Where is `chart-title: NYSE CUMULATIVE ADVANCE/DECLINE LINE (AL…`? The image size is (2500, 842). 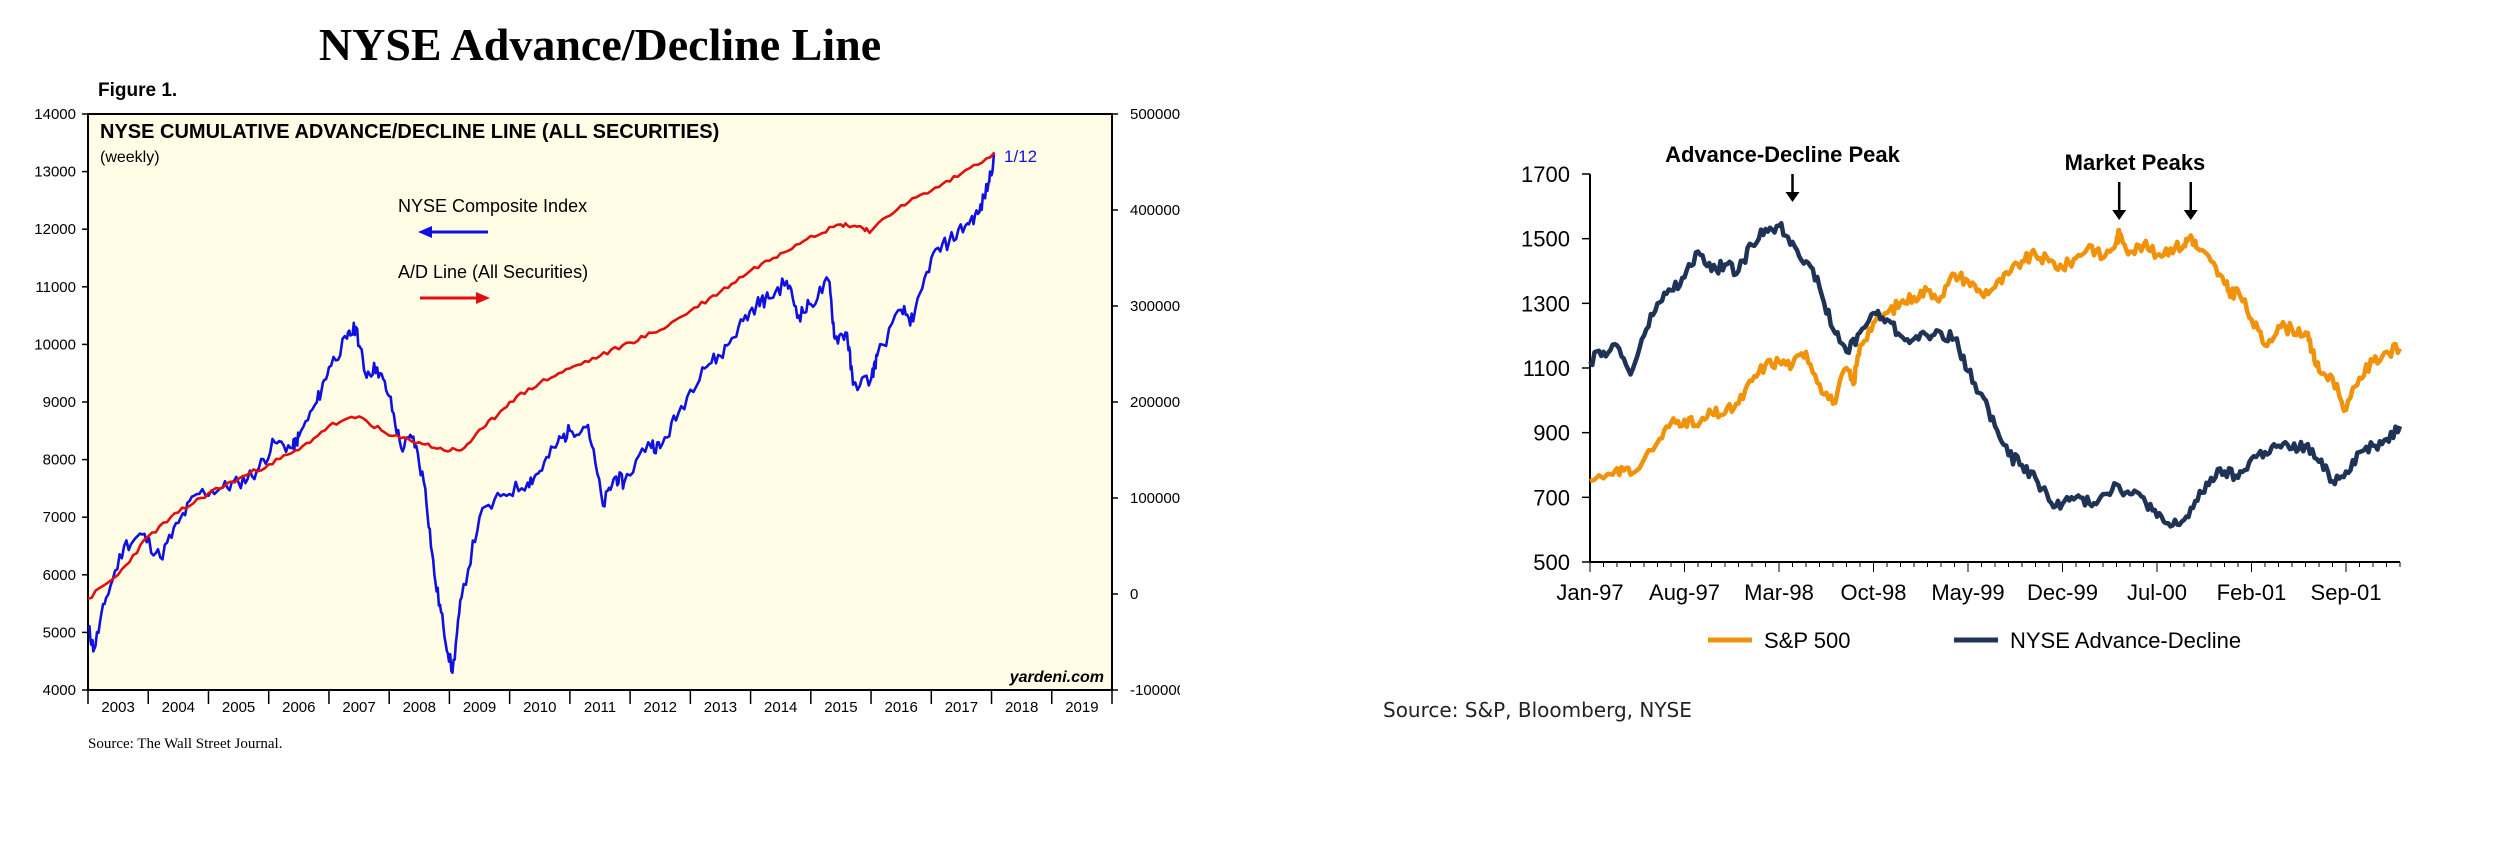
chart-title: NYSE CUMULATIVE ADVANCE/DECLINE LINE (AL… is located at coordinates (409, 132).